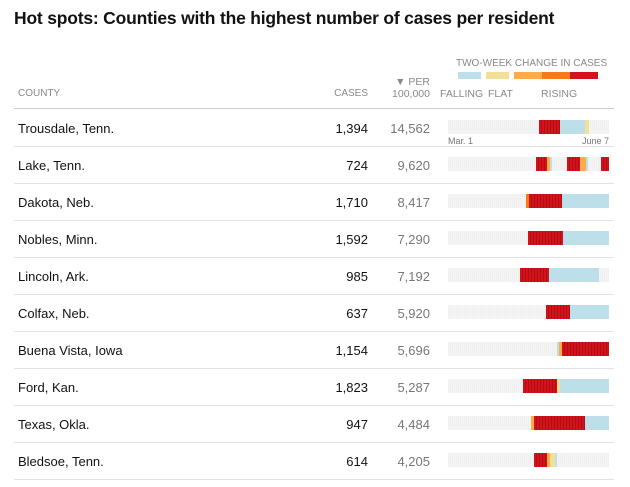 This screenshot has width=630, height=487. What do you see at coordinates (351, 387) in the screenshot?
I see `cases-value: 1,823` at bounding box center [351, 387].